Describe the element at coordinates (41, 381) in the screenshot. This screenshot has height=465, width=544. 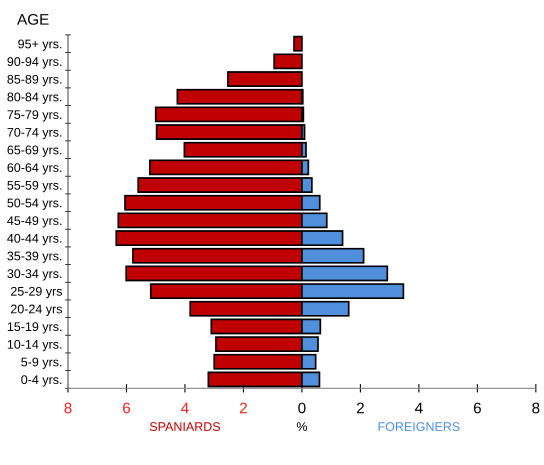
I see `y-tick-label: 0-4 yrs.` at that location.